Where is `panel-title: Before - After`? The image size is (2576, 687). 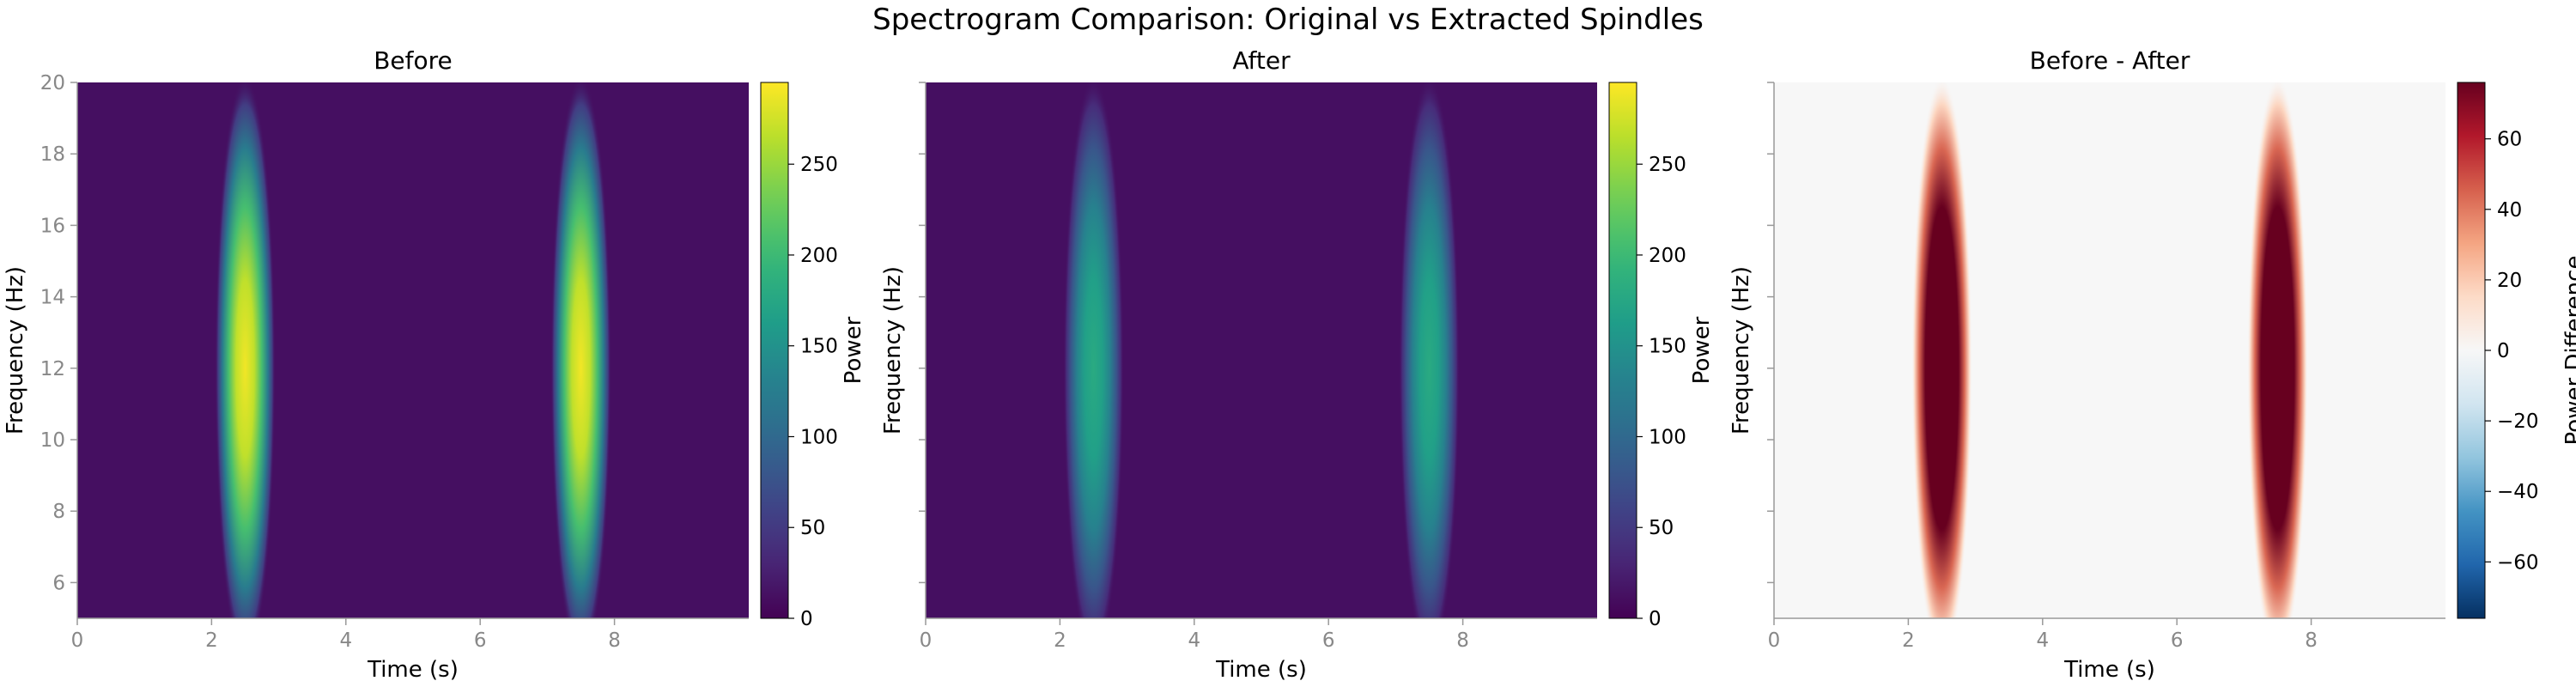
panel-title: Before - After is located at coordinates (2110, 60).